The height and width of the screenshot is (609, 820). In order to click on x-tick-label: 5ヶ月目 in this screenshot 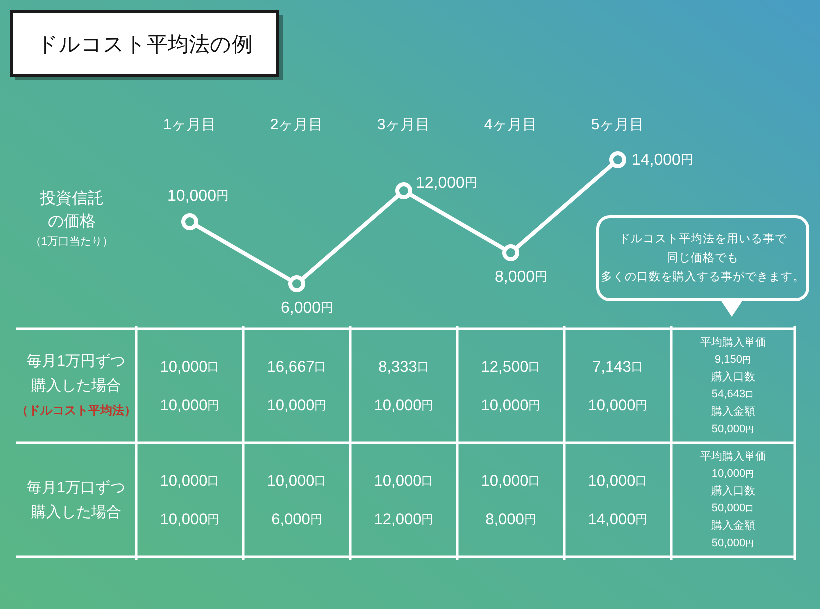, I will do `click(618, 125)`.